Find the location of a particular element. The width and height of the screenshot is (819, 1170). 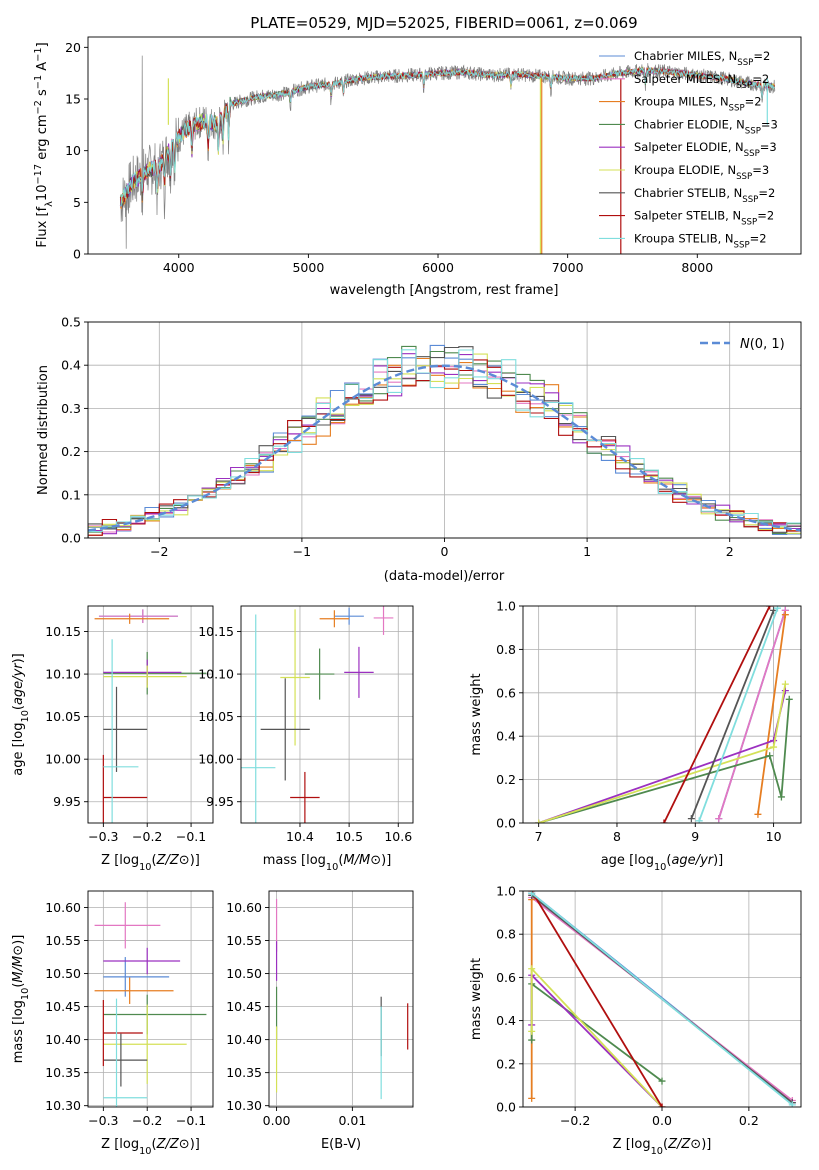

x-tick-label: −0.3 is located at coordinates (103, 836).